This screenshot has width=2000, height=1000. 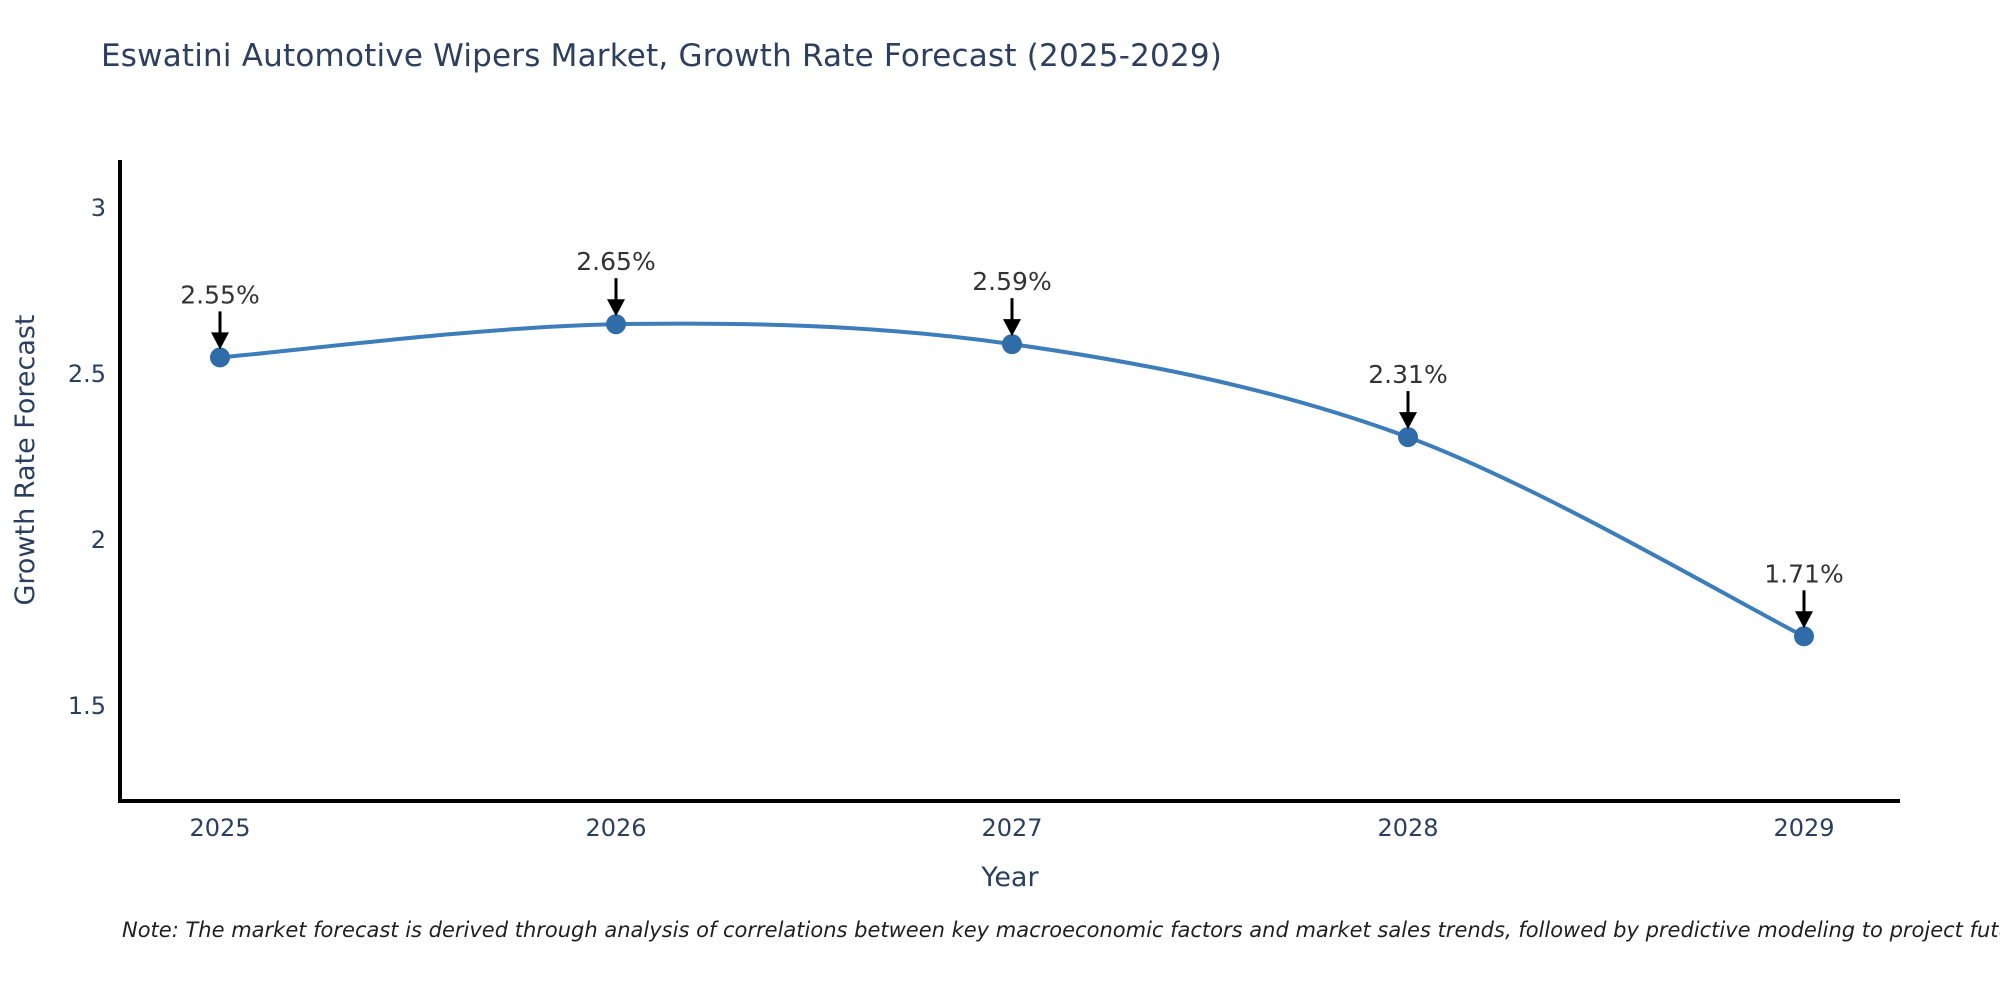 What do you see at coordinates (25, 459) in the screenshot?
I see `y-axis-title: Growth Rate Forecast` at bounding box center [25, 459].